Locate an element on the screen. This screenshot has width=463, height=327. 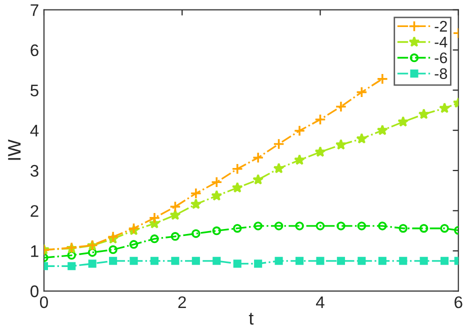
legend-label: -8 is located at coordinates (441, 74).